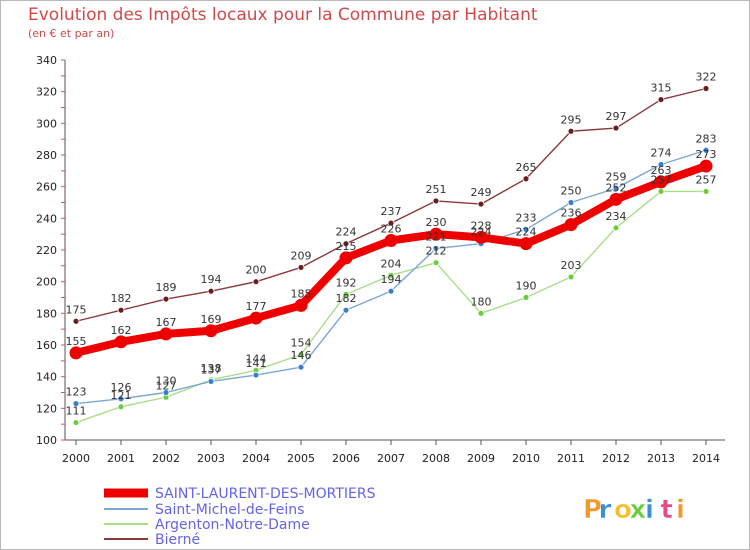 This screenshot has width=750, height=550. I want to click on data-label: 175, so click(76, 309).